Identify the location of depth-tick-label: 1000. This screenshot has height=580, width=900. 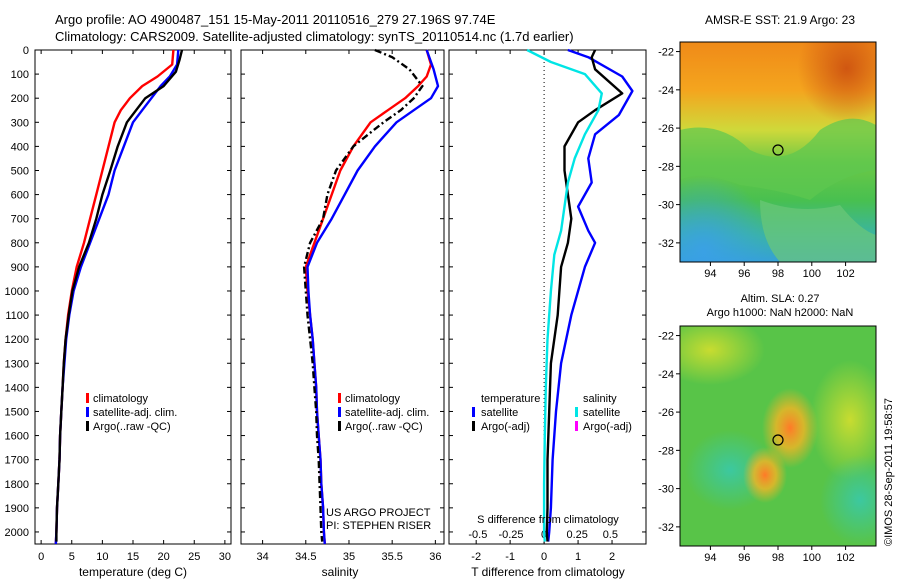
(17, 292).